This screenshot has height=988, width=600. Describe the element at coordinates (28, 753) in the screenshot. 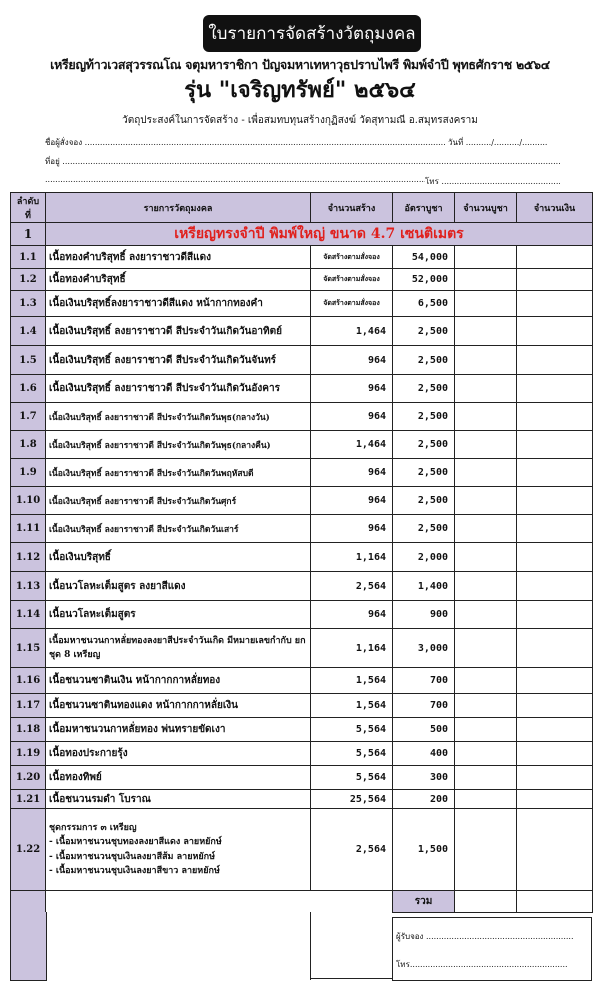

I see `row-no: 1.19` at that location.